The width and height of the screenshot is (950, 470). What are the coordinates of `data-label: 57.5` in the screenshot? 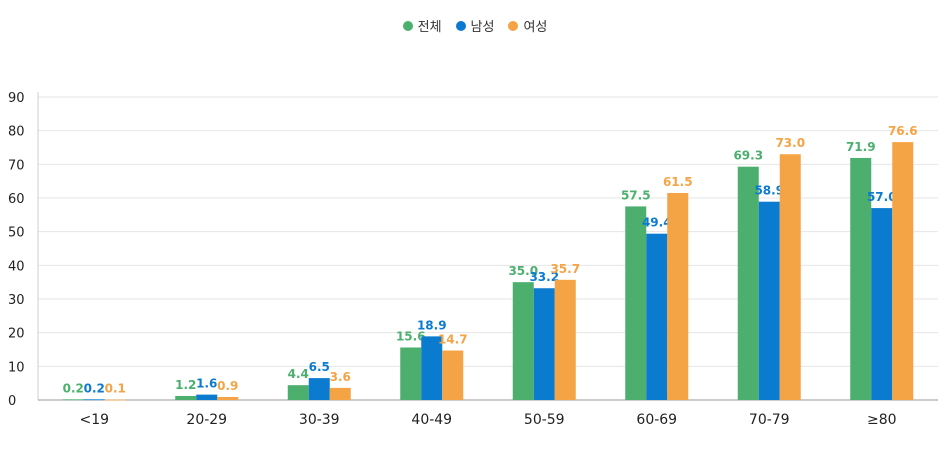 It's located at (636, 195).